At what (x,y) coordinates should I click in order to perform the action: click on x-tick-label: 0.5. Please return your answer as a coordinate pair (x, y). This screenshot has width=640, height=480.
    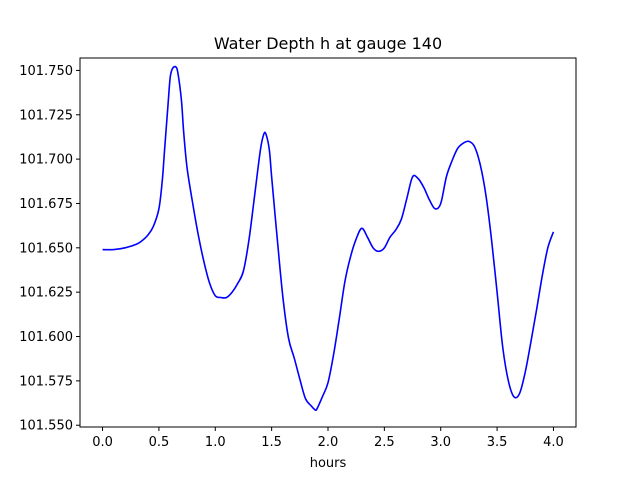
    Looking at the image, I should click on (159, 442).